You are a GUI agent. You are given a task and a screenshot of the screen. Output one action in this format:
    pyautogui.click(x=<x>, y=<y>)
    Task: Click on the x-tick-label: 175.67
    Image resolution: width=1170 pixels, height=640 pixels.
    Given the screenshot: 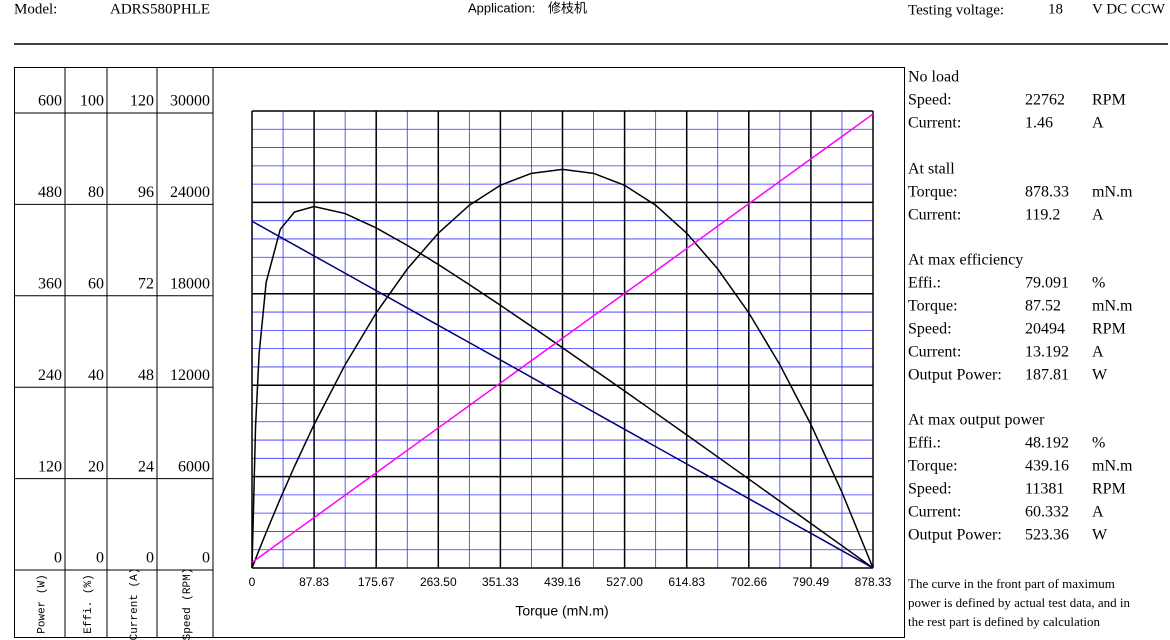 What is the action you would take?
    pyautogui.click(x=376, y=582)
    